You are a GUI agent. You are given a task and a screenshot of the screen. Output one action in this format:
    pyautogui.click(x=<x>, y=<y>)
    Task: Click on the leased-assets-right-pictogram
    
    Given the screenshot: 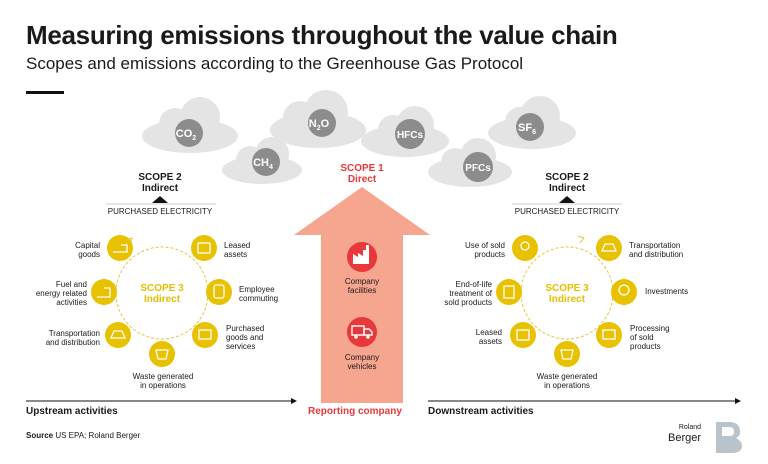 What is the action you would take?
    pyautogui.click(x=523, y=335)
    